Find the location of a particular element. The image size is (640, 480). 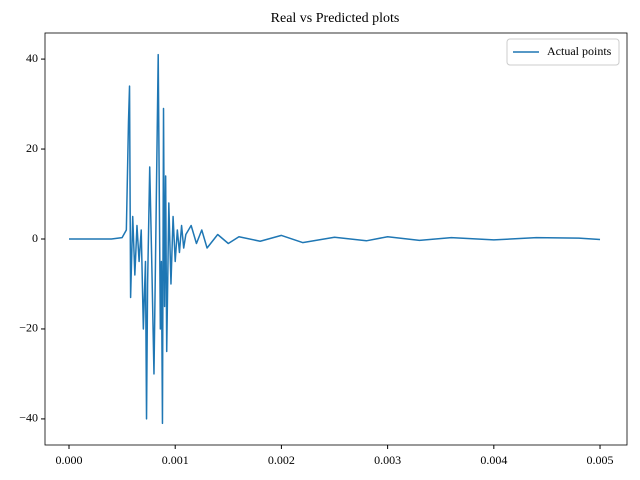

legend-label: Actual points is located at coordinates (579, 51).